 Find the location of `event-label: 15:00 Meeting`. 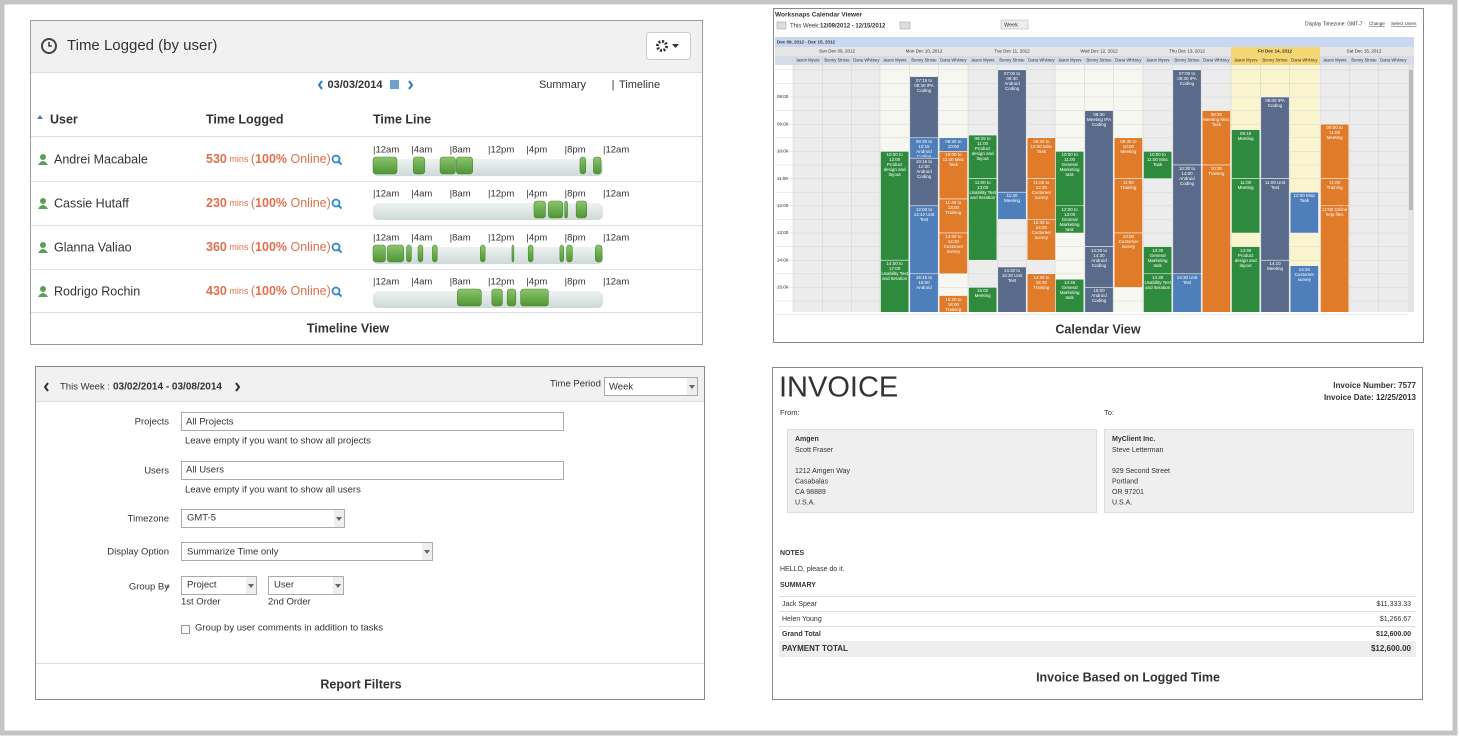

event-label: 15:00 Meeting is located at coordinates (982, 293).